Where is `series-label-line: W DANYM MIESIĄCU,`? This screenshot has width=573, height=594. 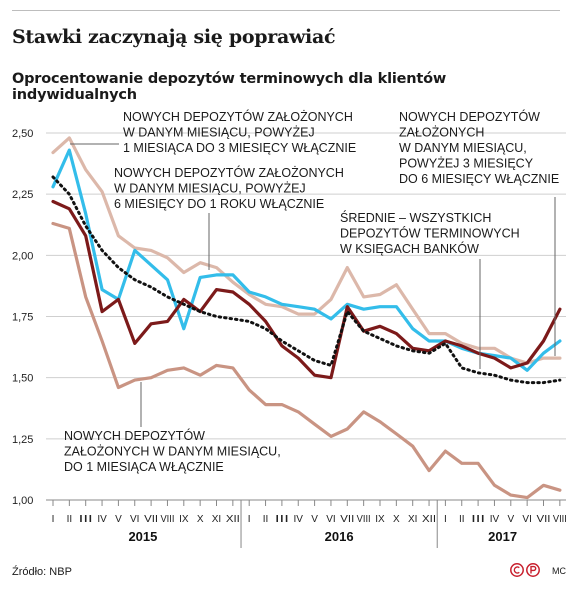
series-label-line: W DANYM MIESIĄCU, is located at coordinates (463, 148).